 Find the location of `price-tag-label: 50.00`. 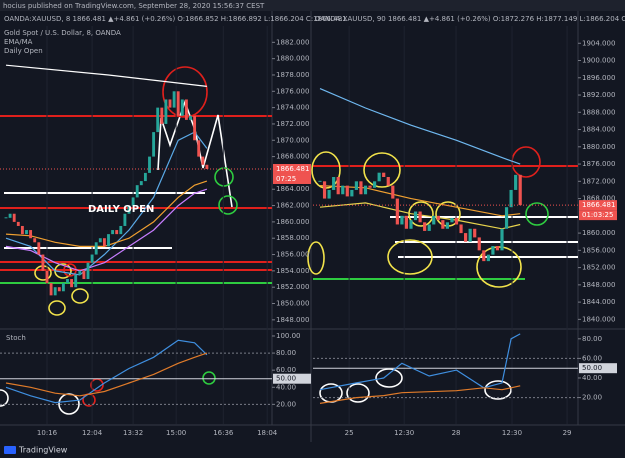

price-tag-label: 50.00 is located at coordinates (286, 379).